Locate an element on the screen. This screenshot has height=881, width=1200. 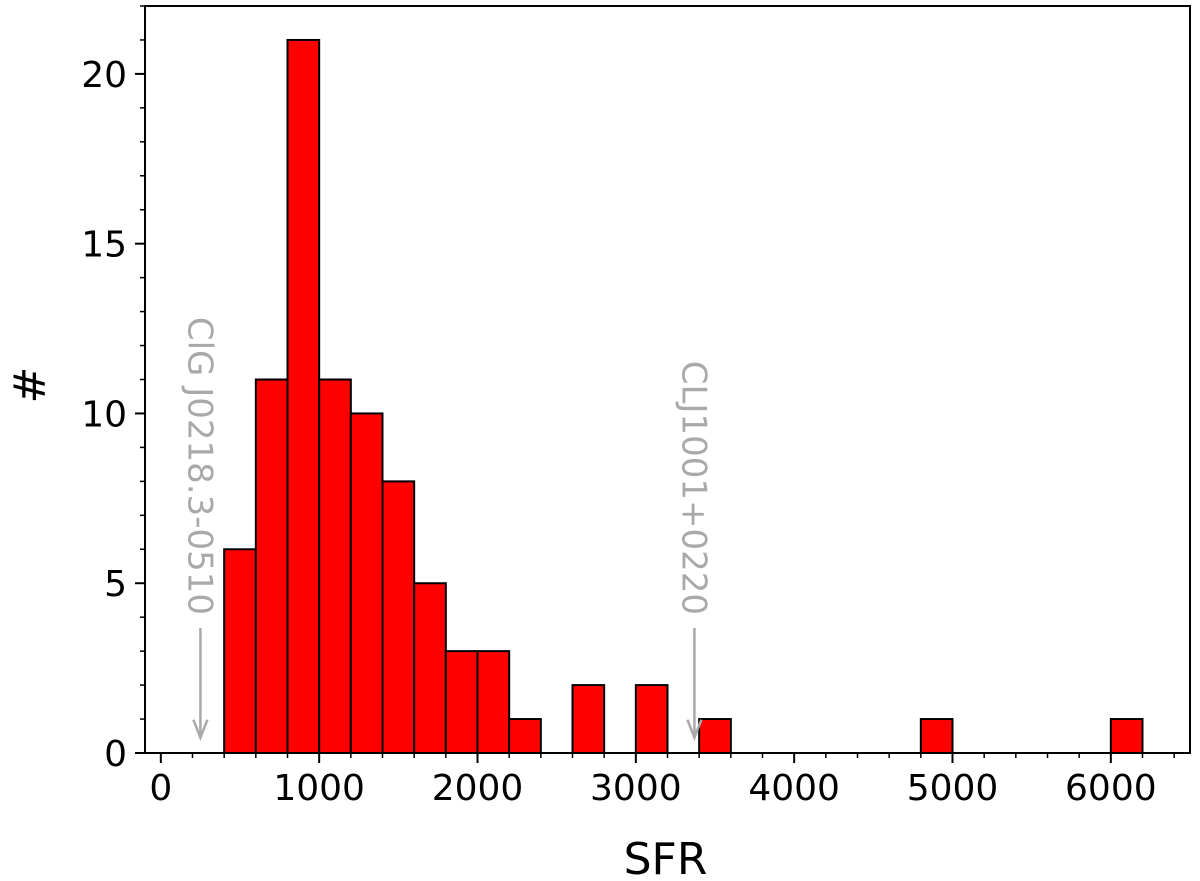
x-tick-label: 2000 is located at coordinates (478, 788).